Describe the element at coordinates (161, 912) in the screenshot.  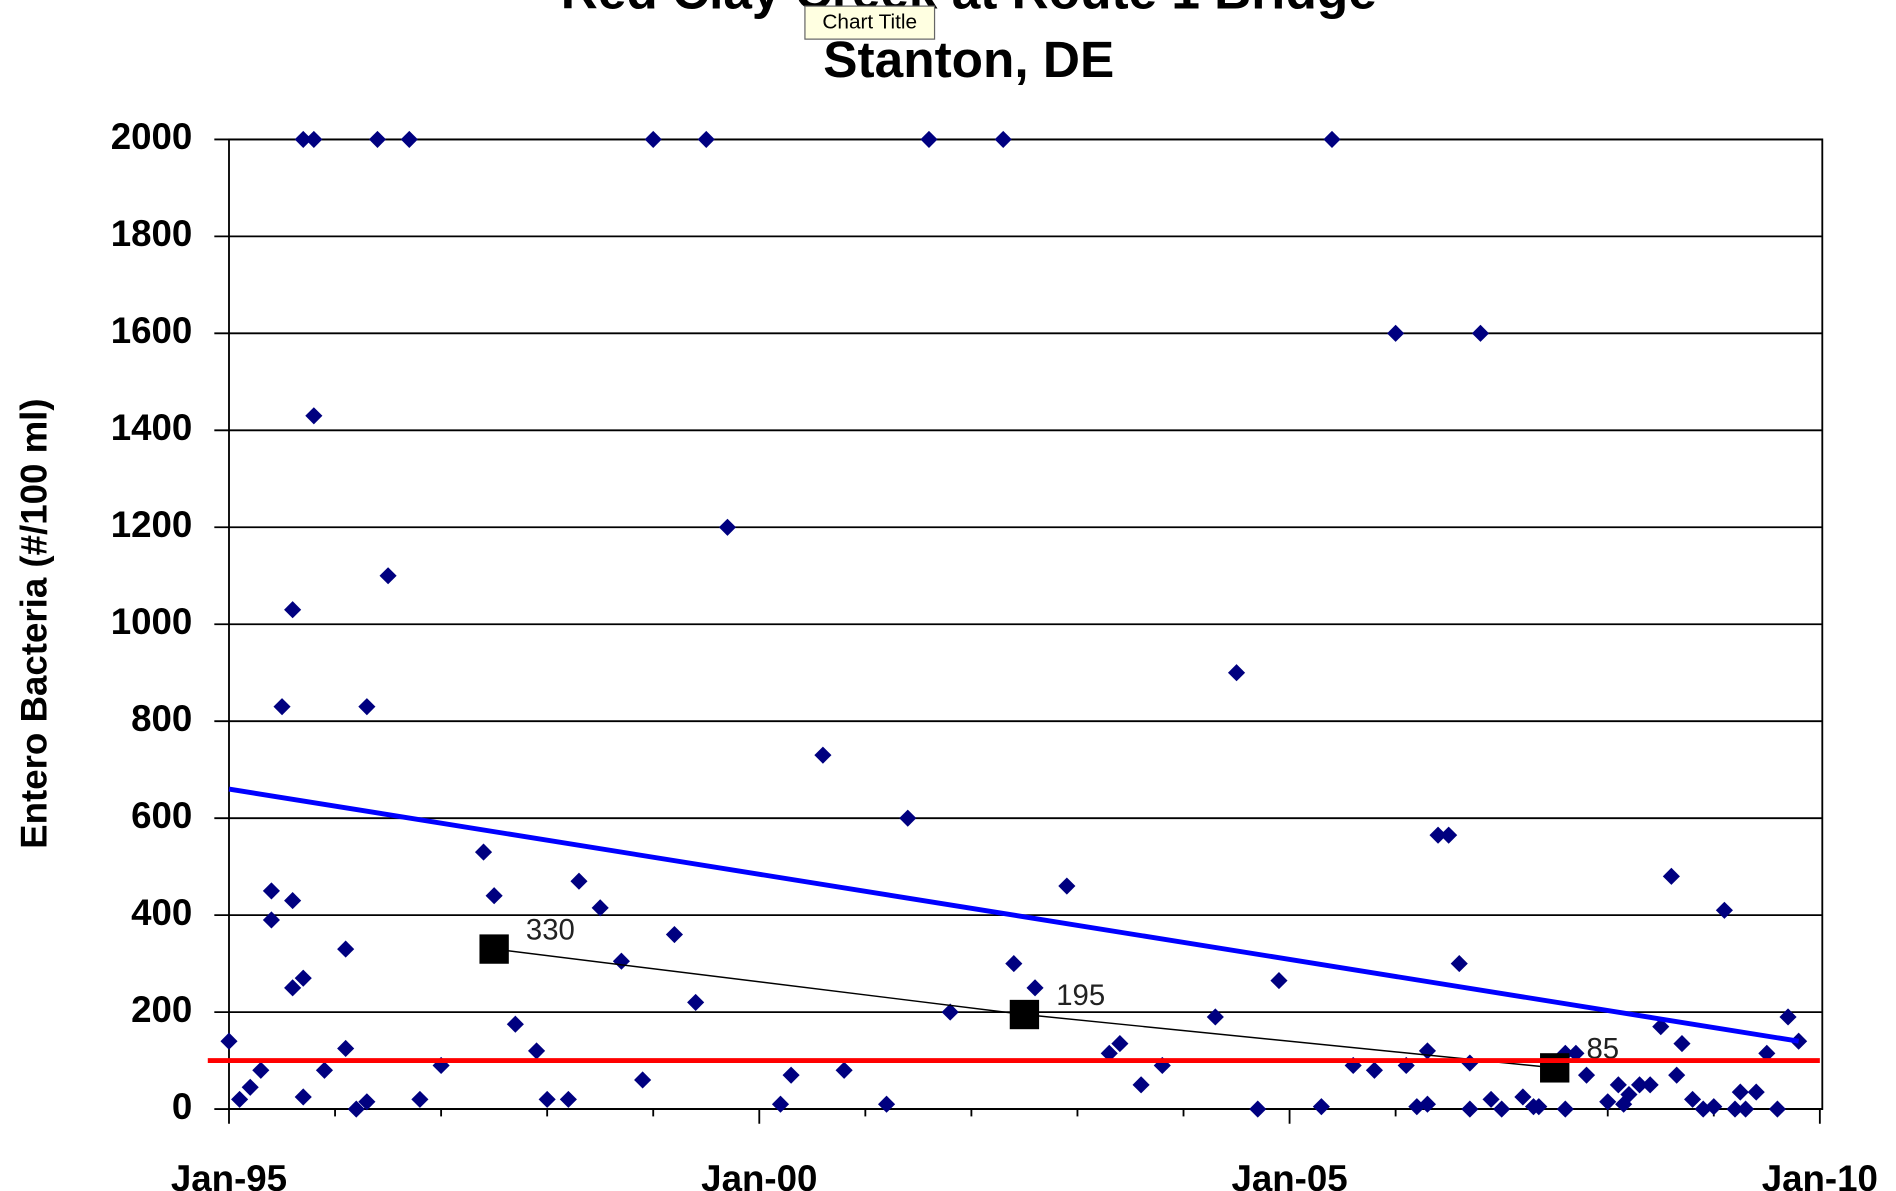
I see `y-tick-label: 400` at that location.